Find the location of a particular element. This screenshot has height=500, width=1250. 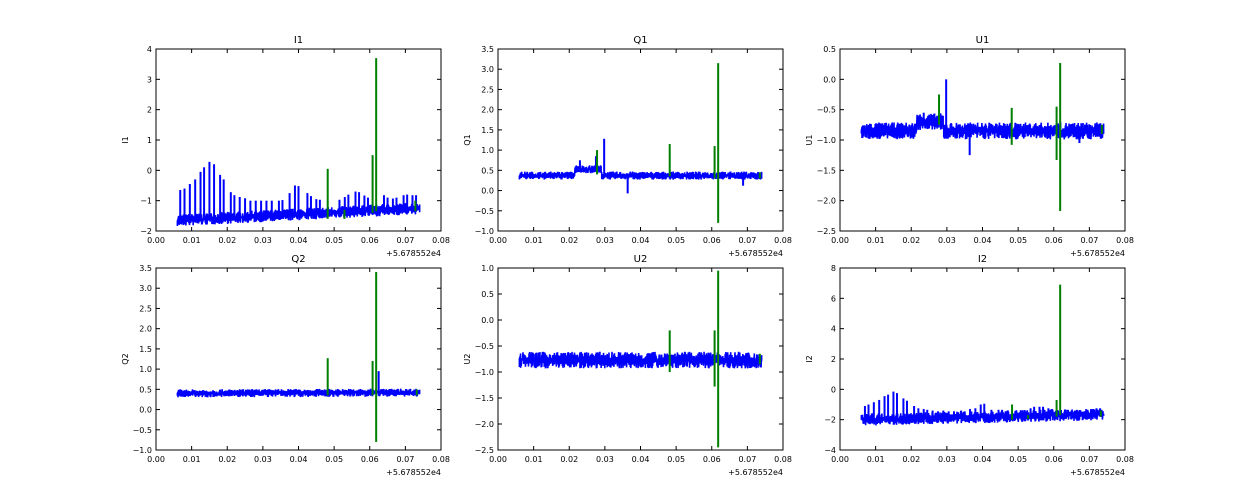

y-axis-label: Q1 is located at coordinates (467, 139).